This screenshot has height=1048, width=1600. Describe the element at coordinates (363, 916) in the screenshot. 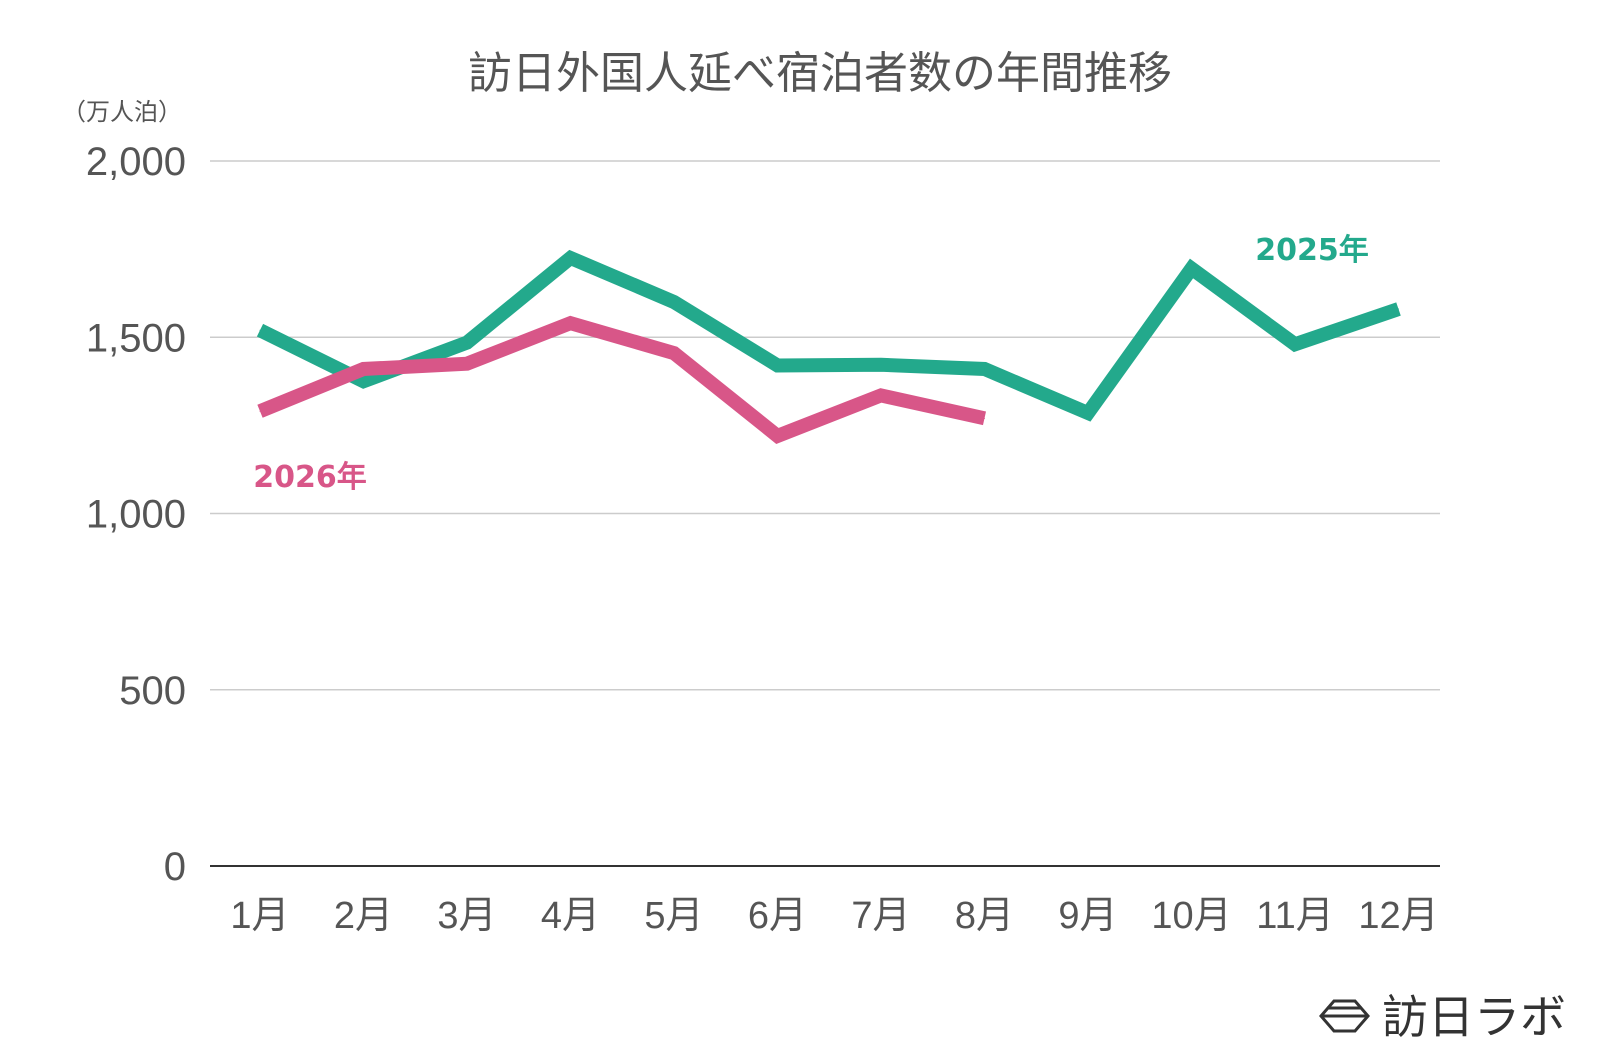

I see `x-tick-label: 2月` at that location.